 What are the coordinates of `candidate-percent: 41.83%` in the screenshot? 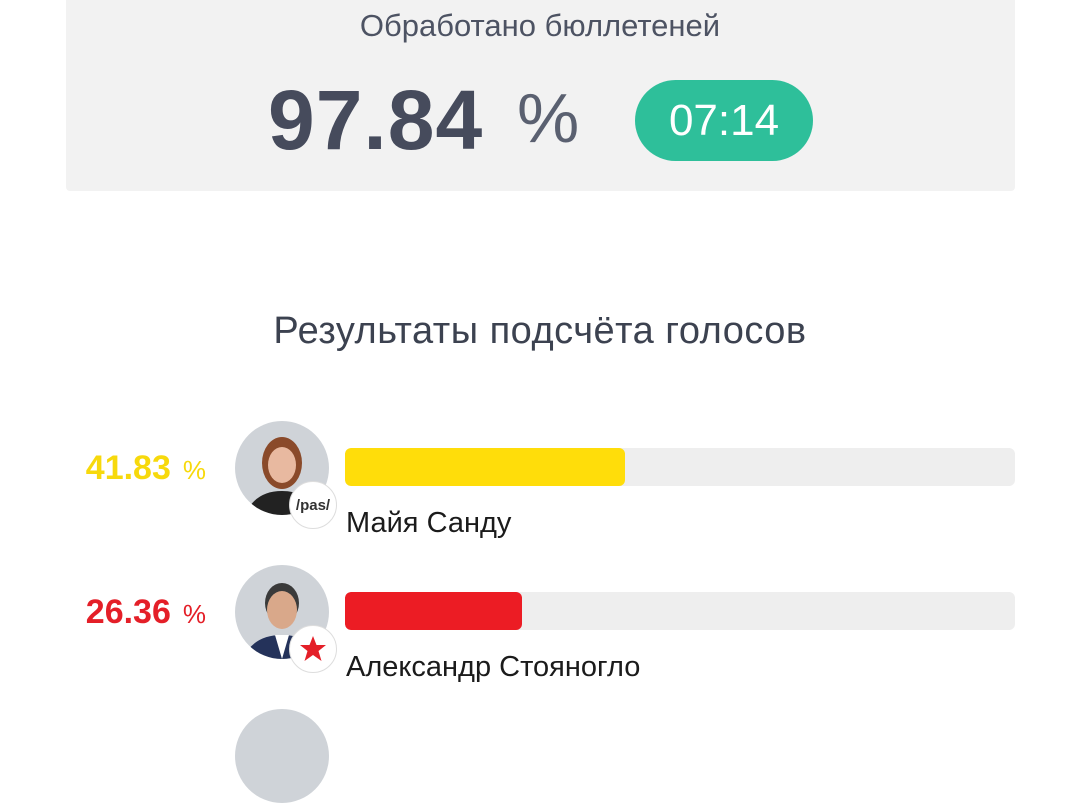 It's located at (146, 468).